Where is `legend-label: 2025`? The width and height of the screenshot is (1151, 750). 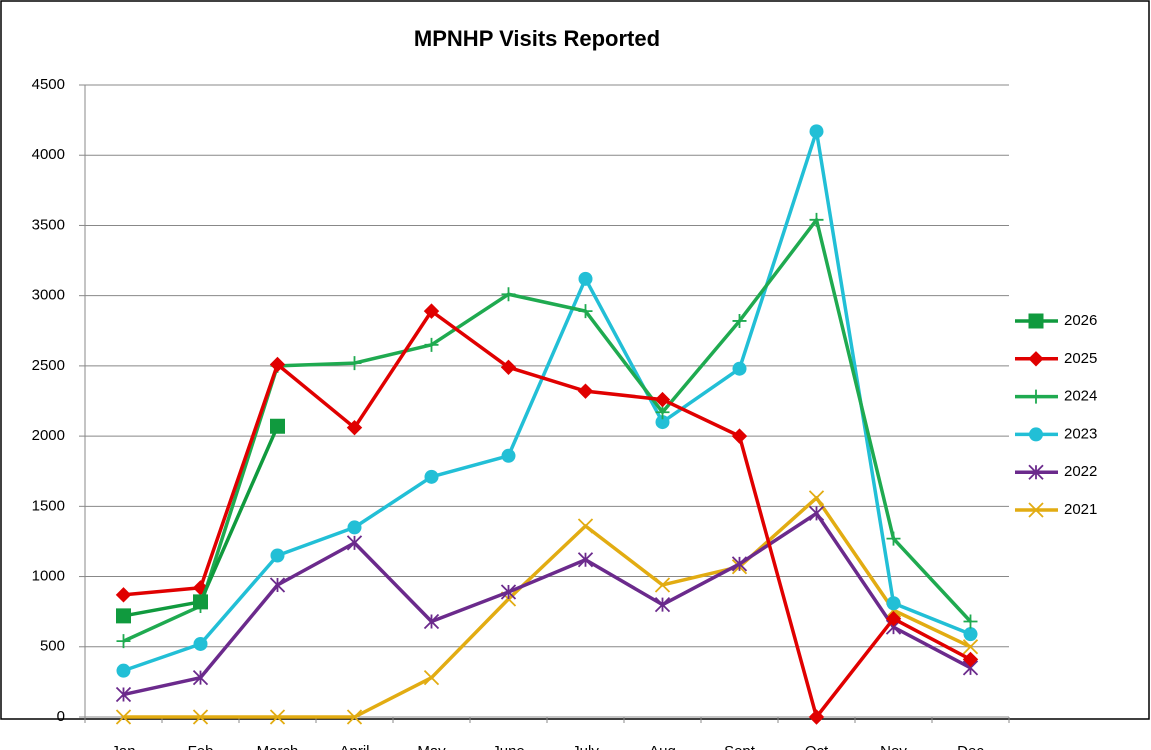
legend-label: 2025 is located at coordinates (1080, 358).